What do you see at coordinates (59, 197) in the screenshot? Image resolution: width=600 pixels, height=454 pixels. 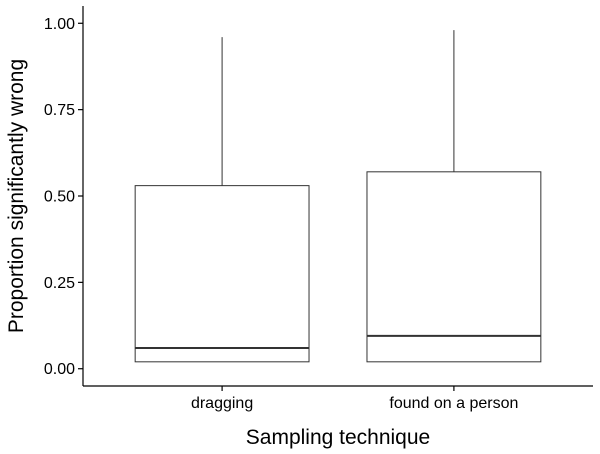 I see `y-tick-label: 0.50` at bounding box center [59, 197].